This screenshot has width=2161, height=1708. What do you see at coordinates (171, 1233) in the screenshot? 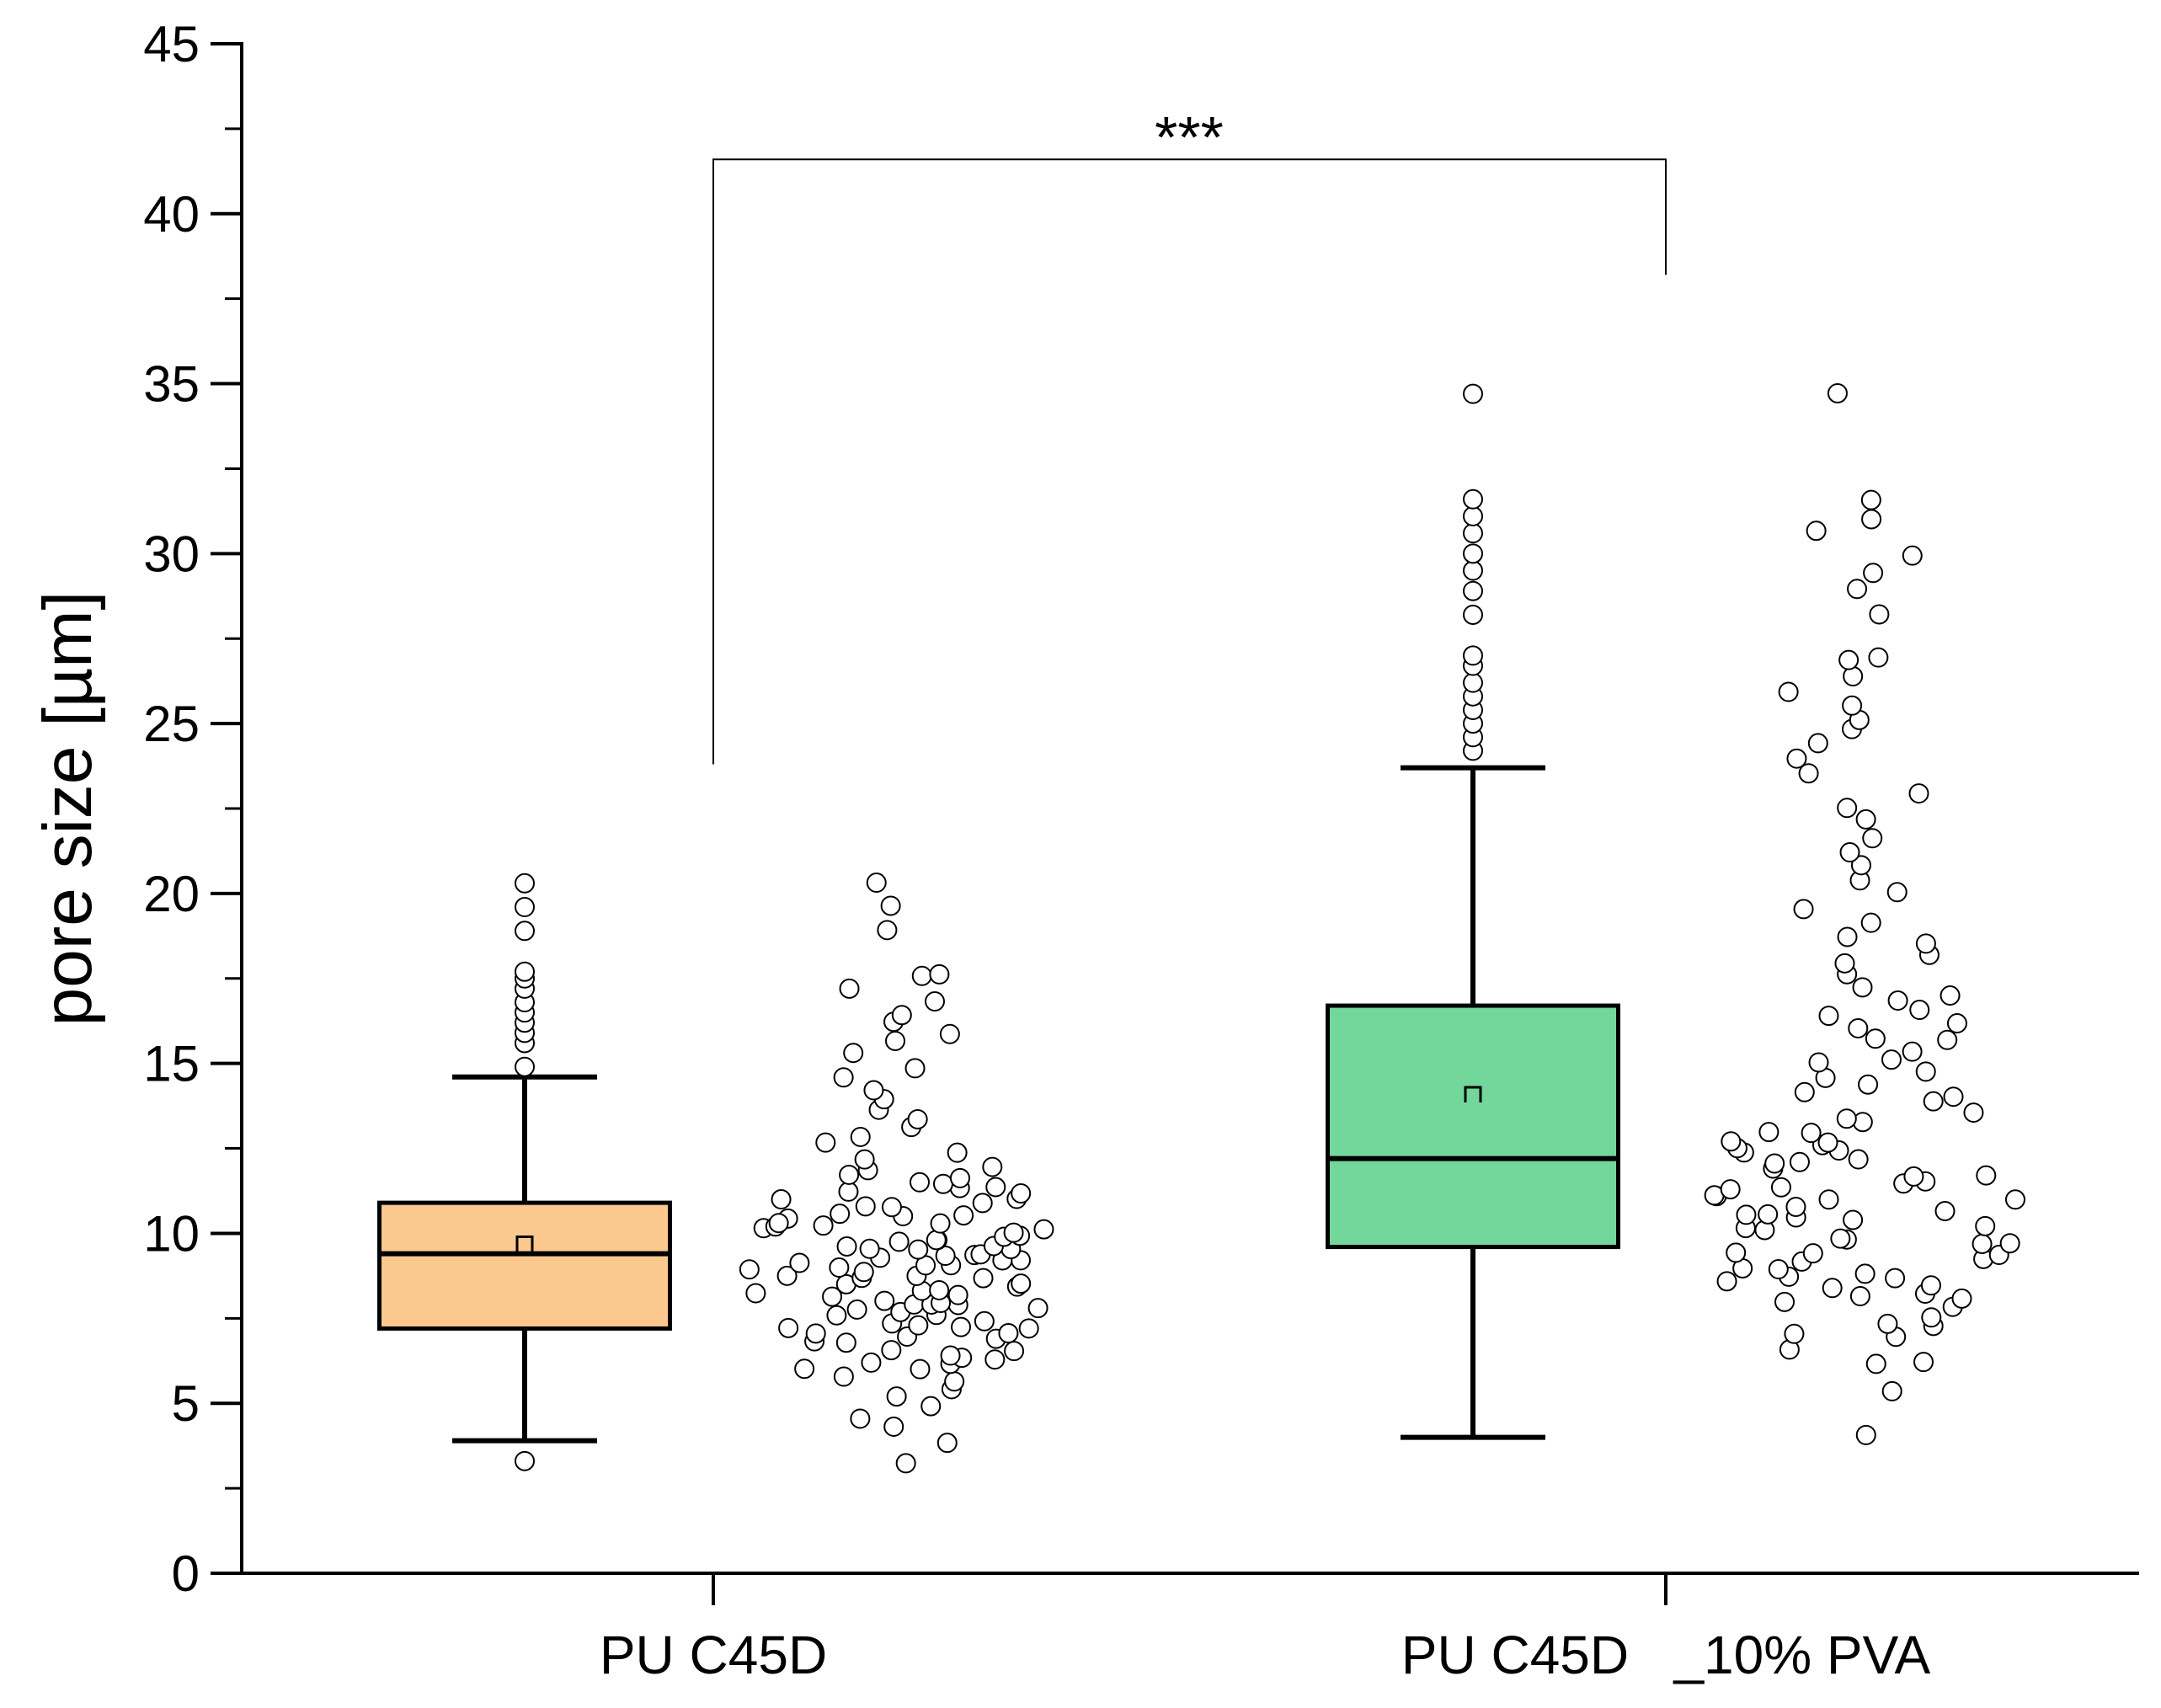
I see `y-tick-label: 10` at bounding box center [171, 1233].